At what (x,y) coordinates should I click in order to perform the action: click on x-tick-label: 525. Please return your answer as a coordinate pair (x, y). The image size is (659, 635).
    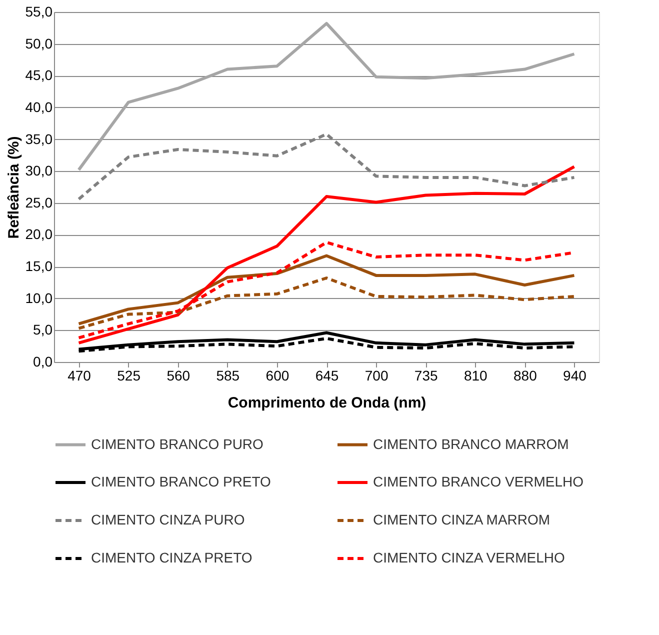
    Looking at the image, I should click on (129, 376).